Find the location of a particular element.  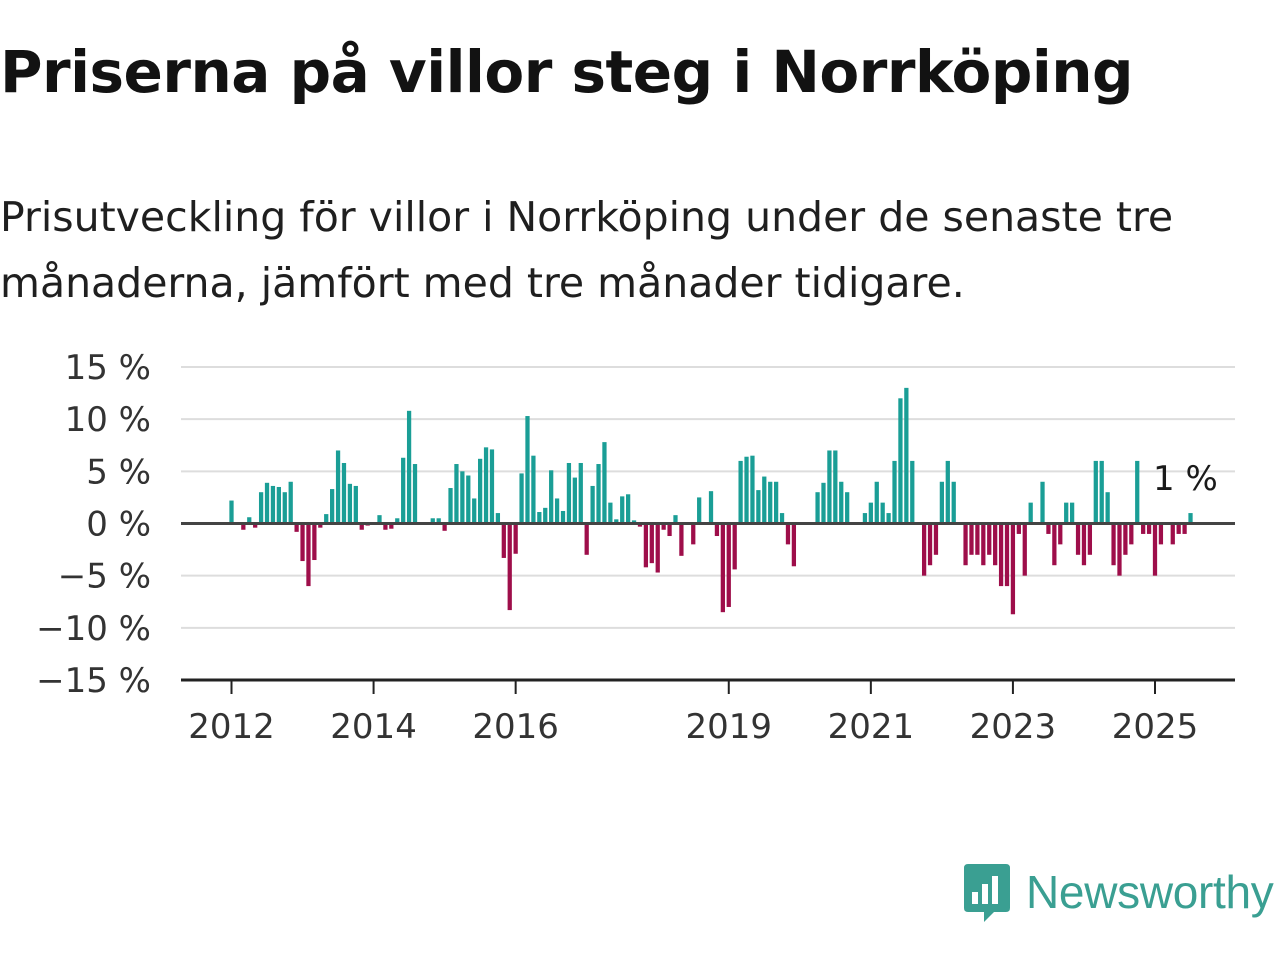

x-tick-label: 2021 is located at coordinates (871, 727).